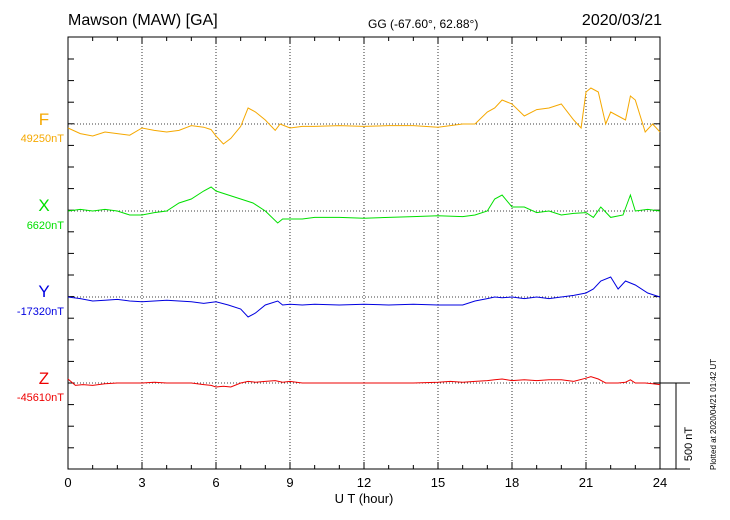 This screenshot has width=730, height=520. Describe the element at coordinates (713, 414) in the screenshot. I see `plot-timestamp: Plotted at 2020/04/21 01:42 UT` at that location.